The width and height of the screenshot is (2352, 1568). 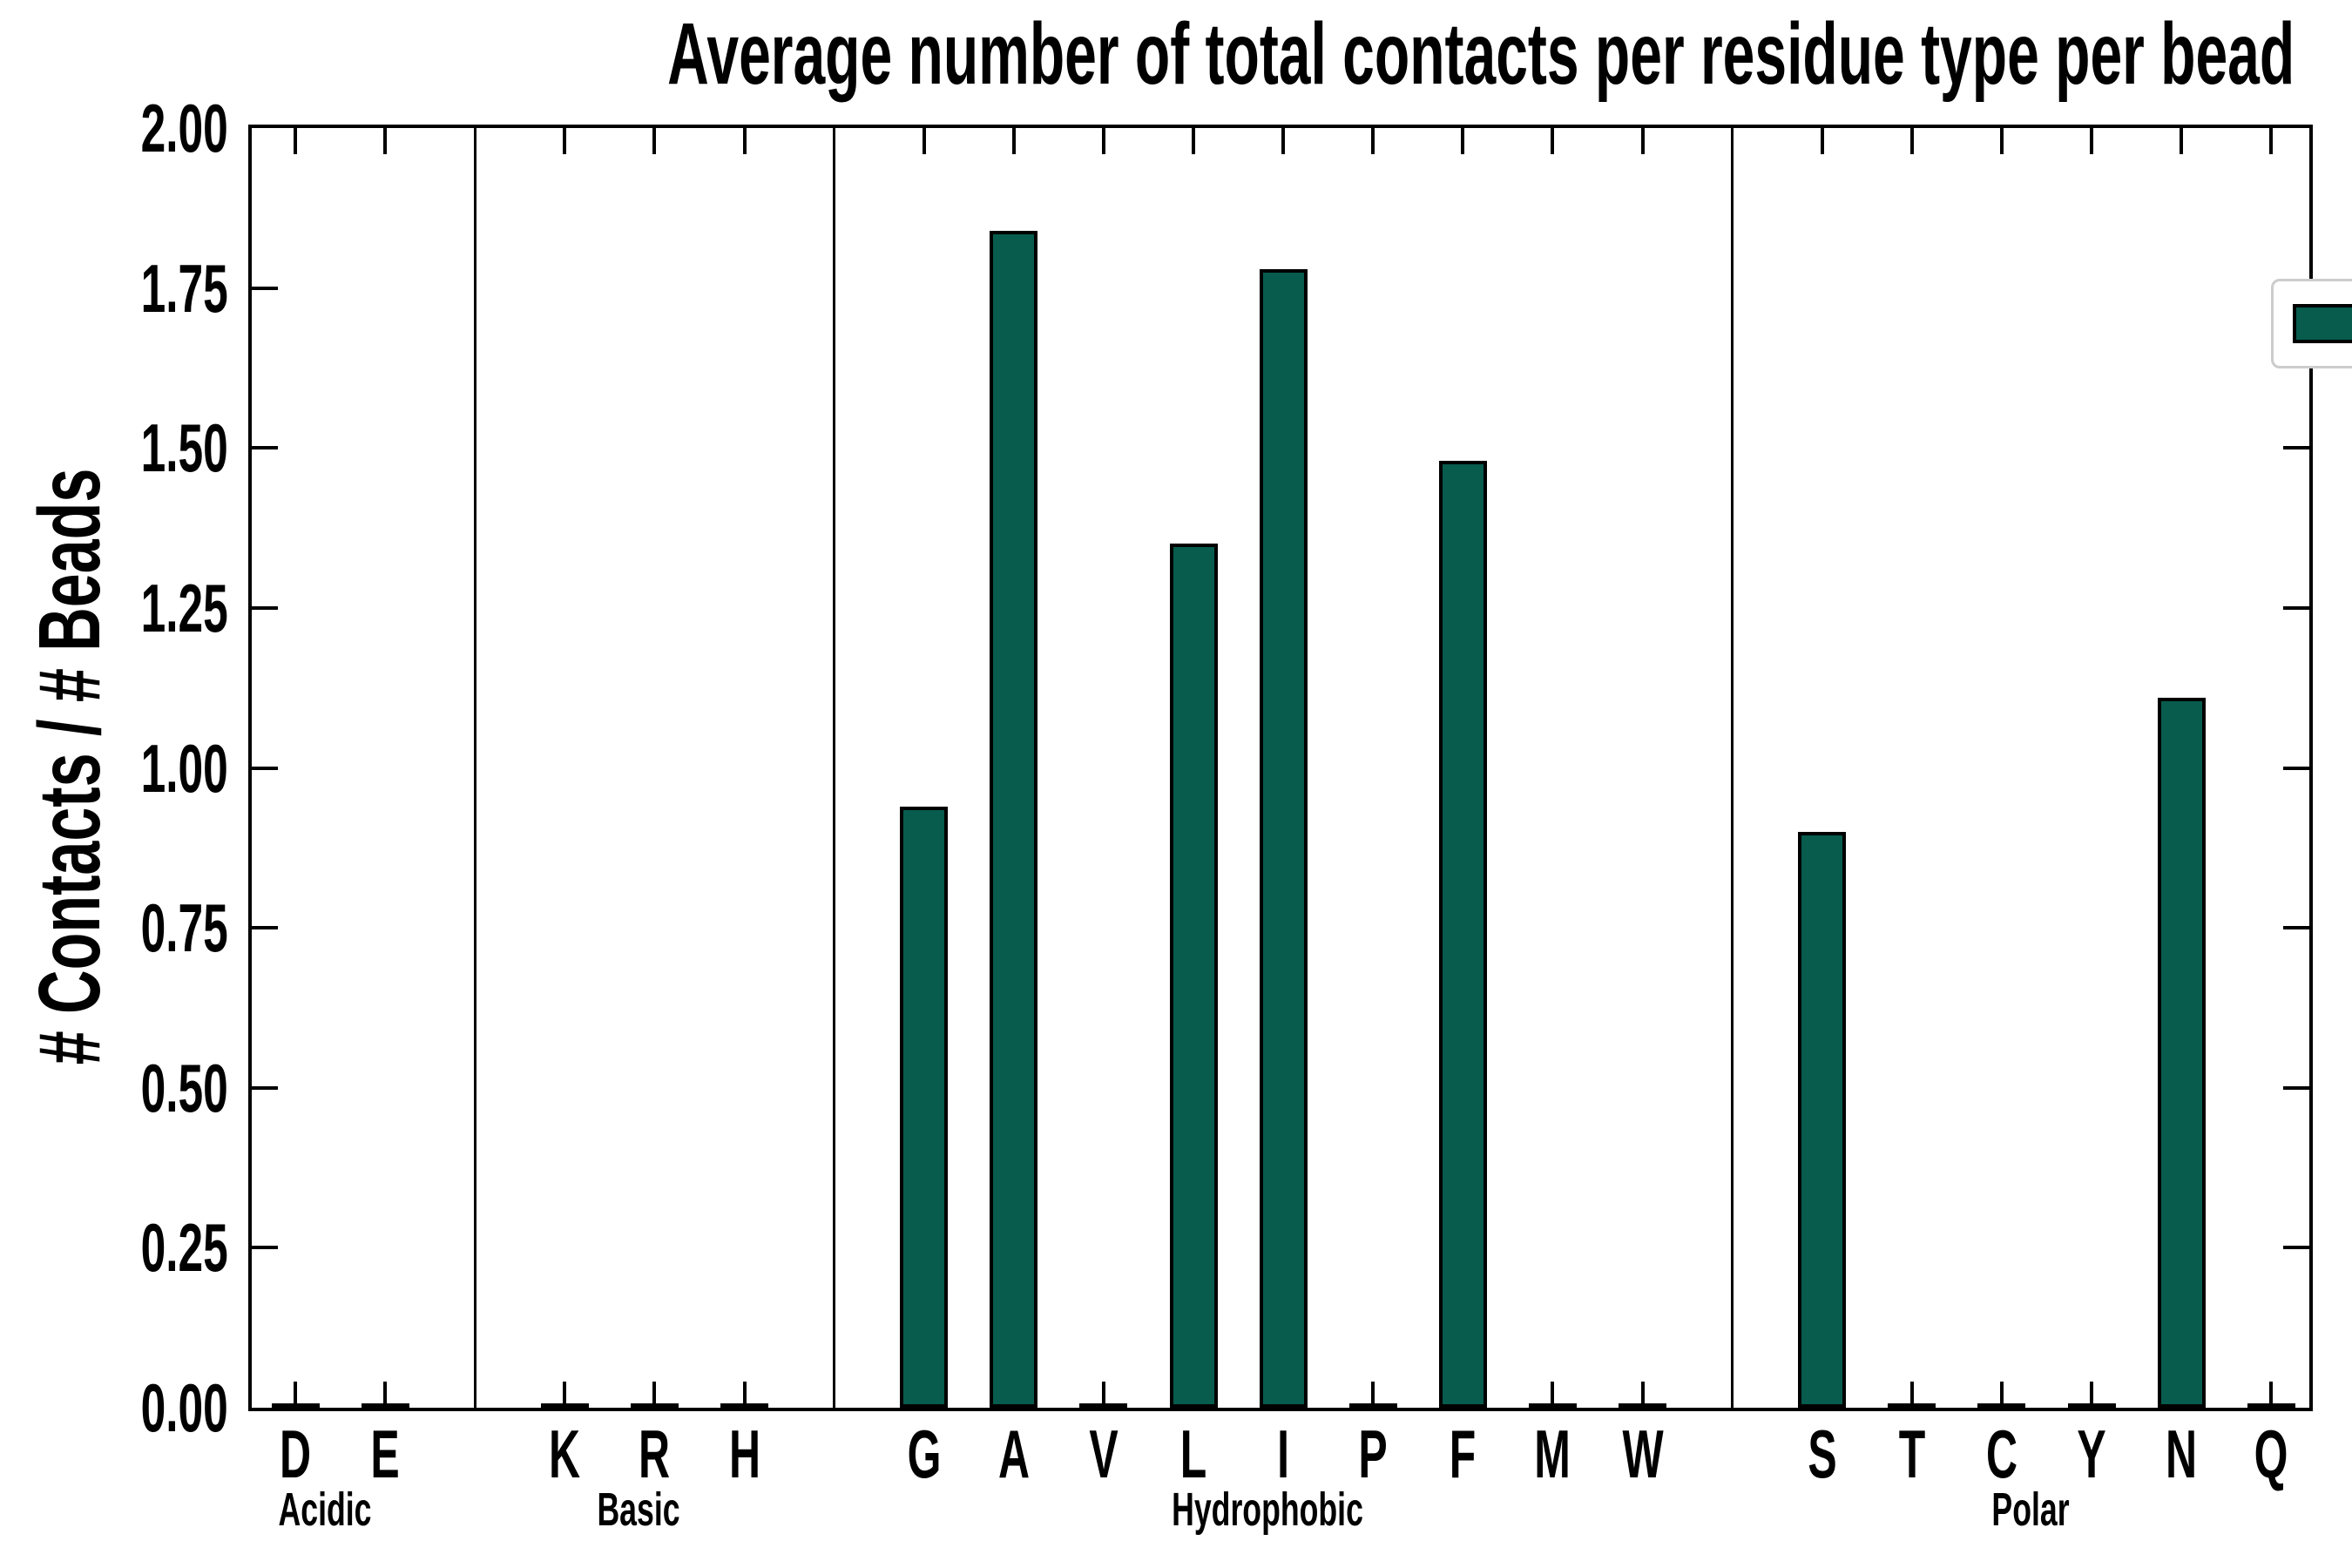 What do you see at coordinates (1193, 976) in the screenshot?
I see `bar-L` at bounding box center [1193, 976].